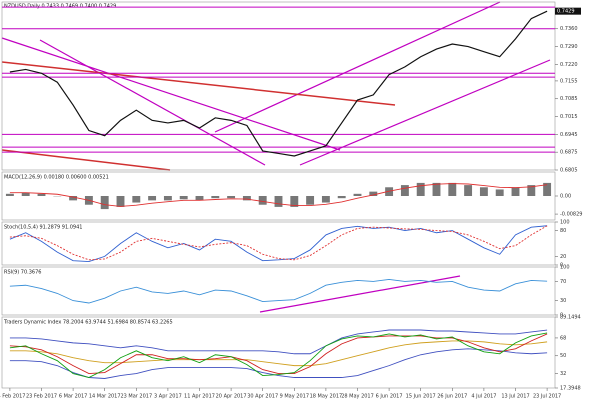 The image size is (600, 402). What do you see at coordinates (563, 374) in the screenshot?
I see `y-tick-label: 32` at bounding box center [563, 374].